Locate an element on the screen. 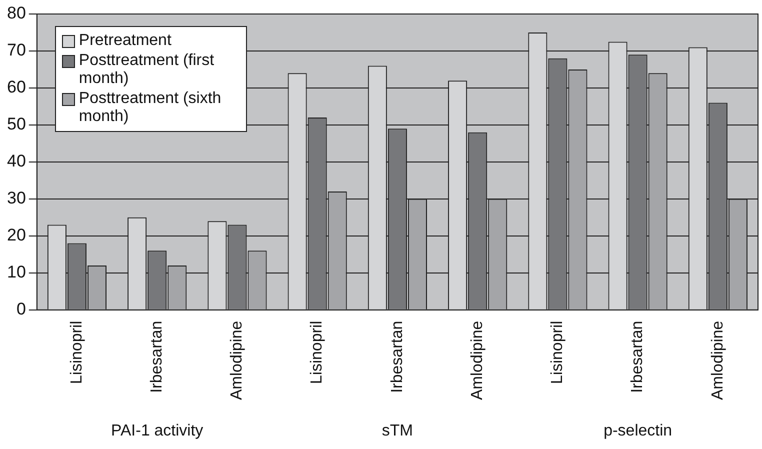  y-tick-label: 20 is located at coordinates (16, 235).